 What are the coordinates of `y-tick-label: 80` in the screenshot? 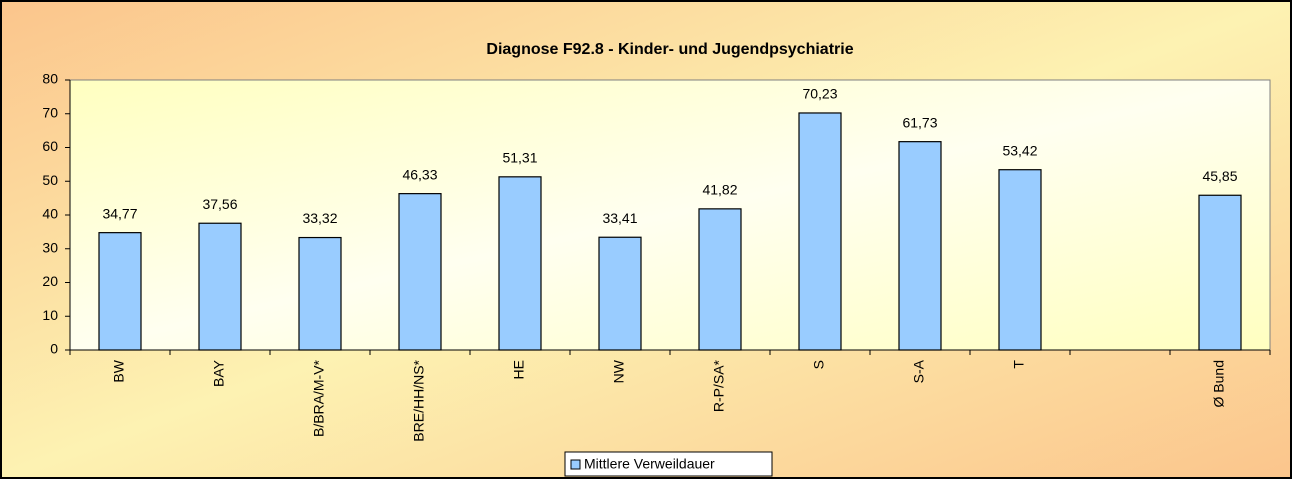 It's located at (50, 79).